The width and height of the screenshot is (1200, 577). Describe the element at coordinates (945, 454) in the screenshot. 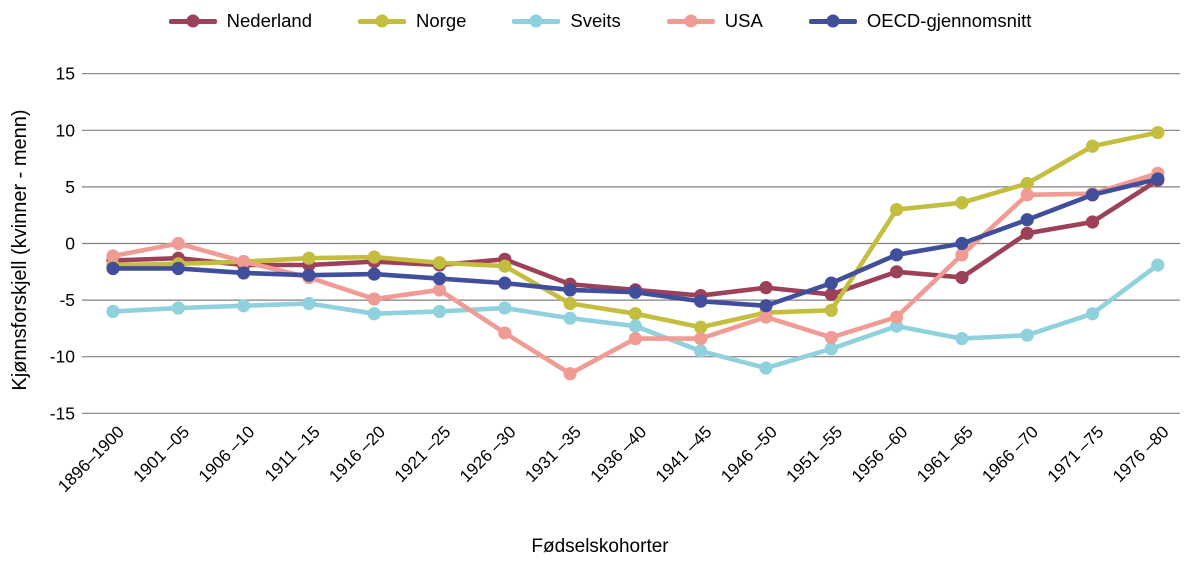

I see `x-tick-label: 1961 –65` at that location.